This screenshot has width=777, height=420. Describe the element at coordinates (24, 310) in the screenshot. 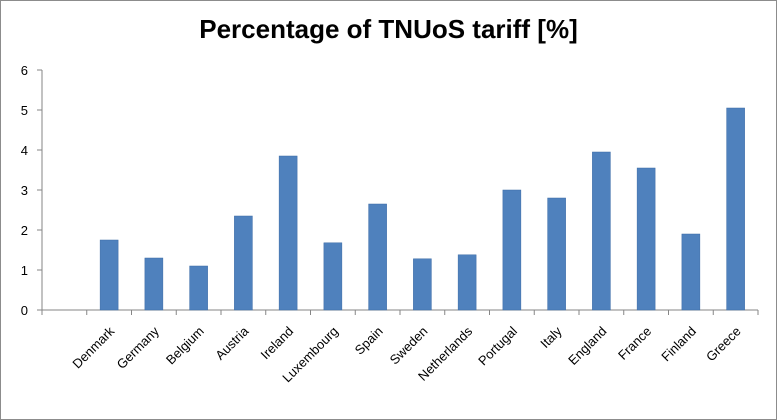

I see `y-tick-label: 0` at that location.